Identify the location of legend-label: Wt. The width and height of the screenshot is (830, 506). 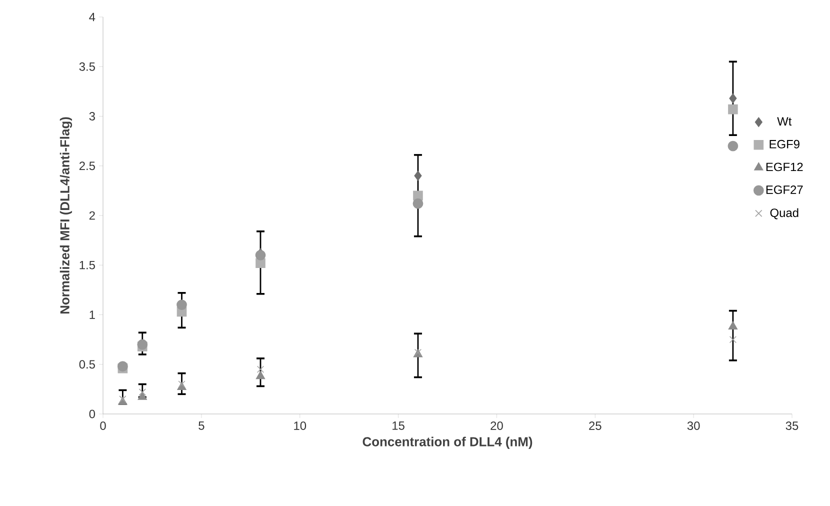
(784, 121).